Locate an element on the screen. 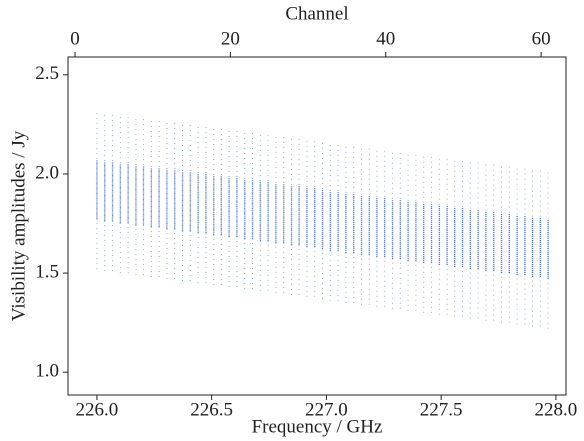 Image resolution: width=584 pixels, height=441 pixels. top-tick-label: 0 is located at coordinates (75, 38).